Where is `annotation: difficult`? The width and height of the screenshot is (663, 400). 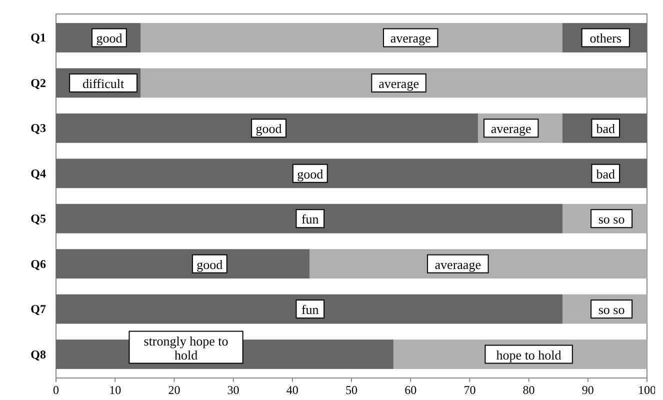
annotation: difficult is located at coordinates (103, 83).